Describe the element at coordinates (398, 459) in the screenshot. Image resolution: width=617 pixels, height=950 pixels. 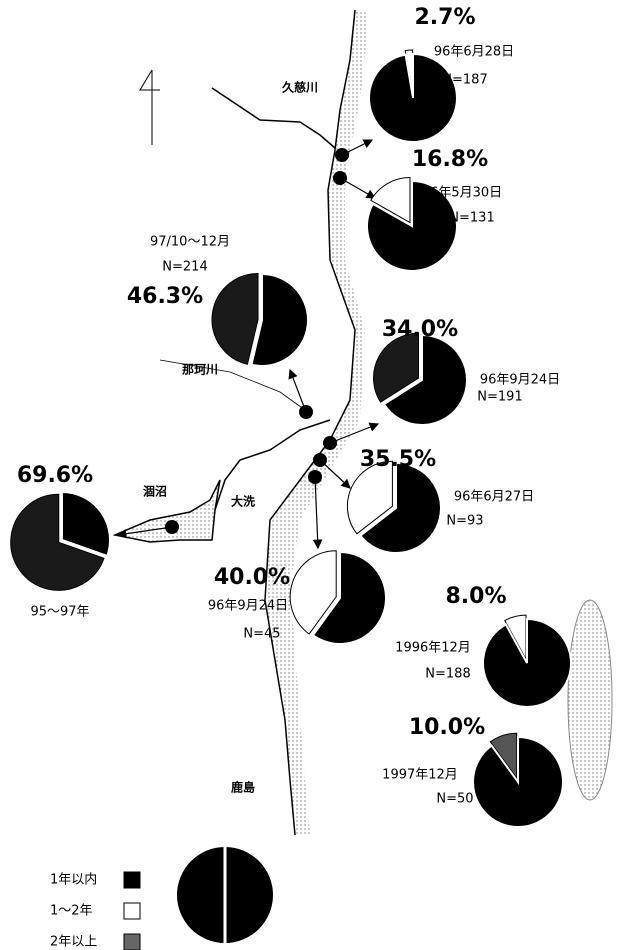
I see `percent-label: 35.5%` at that location.